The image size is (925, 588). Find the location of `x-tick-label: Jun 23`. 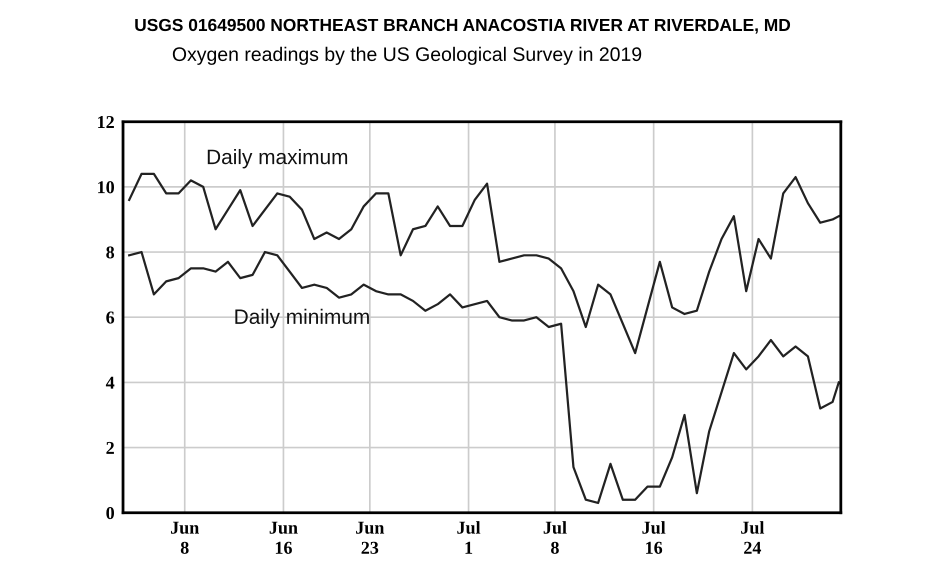

x-tick-label: Jun 23 is located at coordinates (370, 538).